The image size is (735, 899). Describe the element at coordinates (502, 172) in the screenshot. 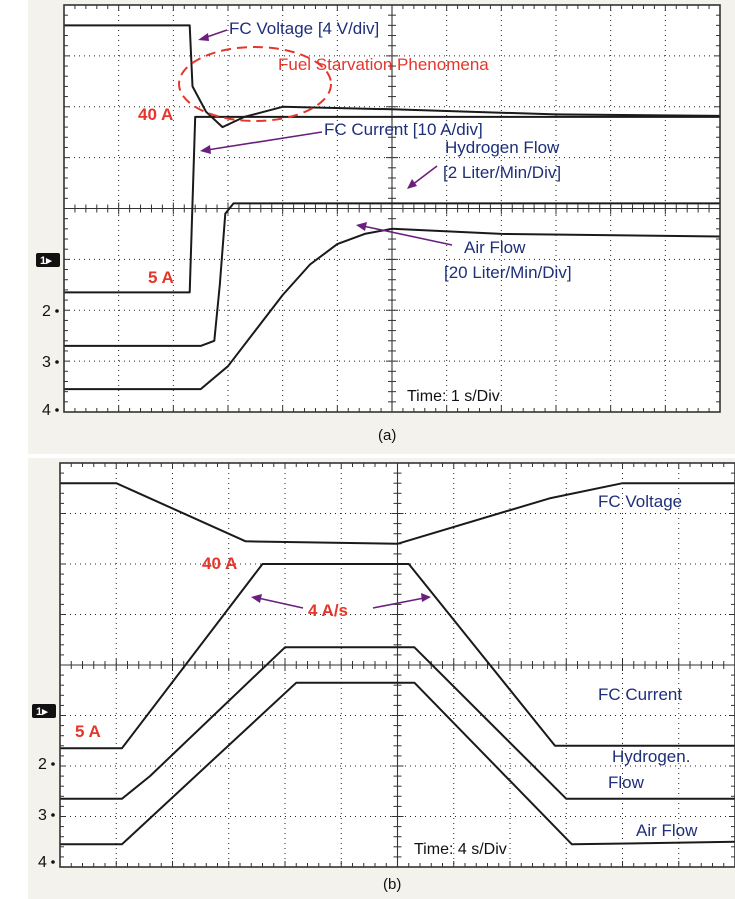

I see `hydrogen-flow-label-a-2: [2 Liter/Min/Div]` at that location.